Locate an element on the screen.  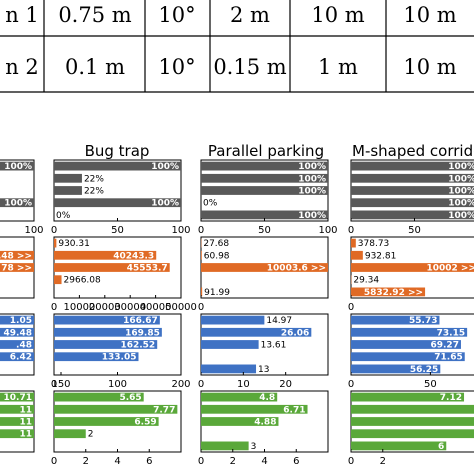
data-label: 45553.7 is located at coordinates (147, 269).